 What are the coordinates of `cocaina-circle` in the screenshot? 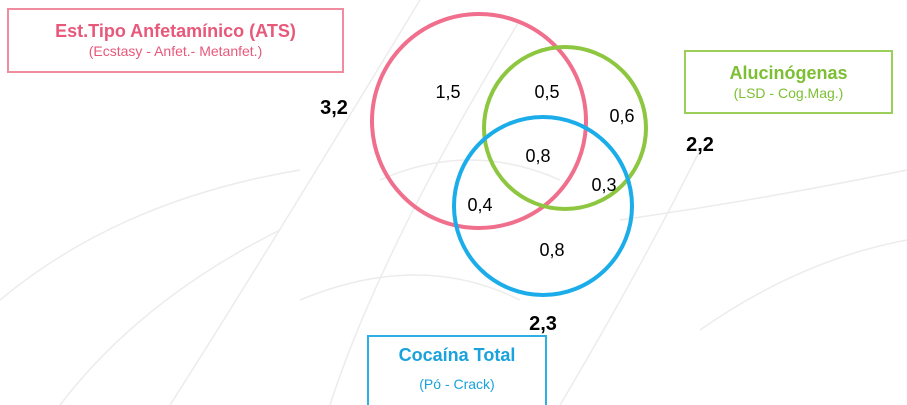 It's located at (543, 206).